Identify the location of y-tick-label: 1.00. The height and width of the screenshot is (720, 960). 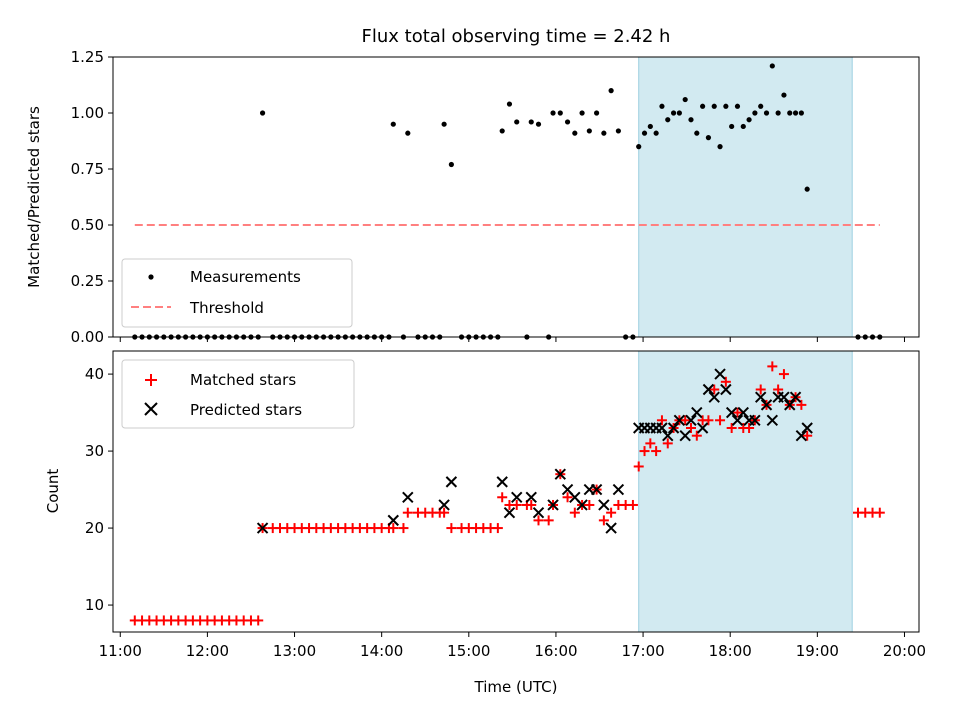
(87, 113).